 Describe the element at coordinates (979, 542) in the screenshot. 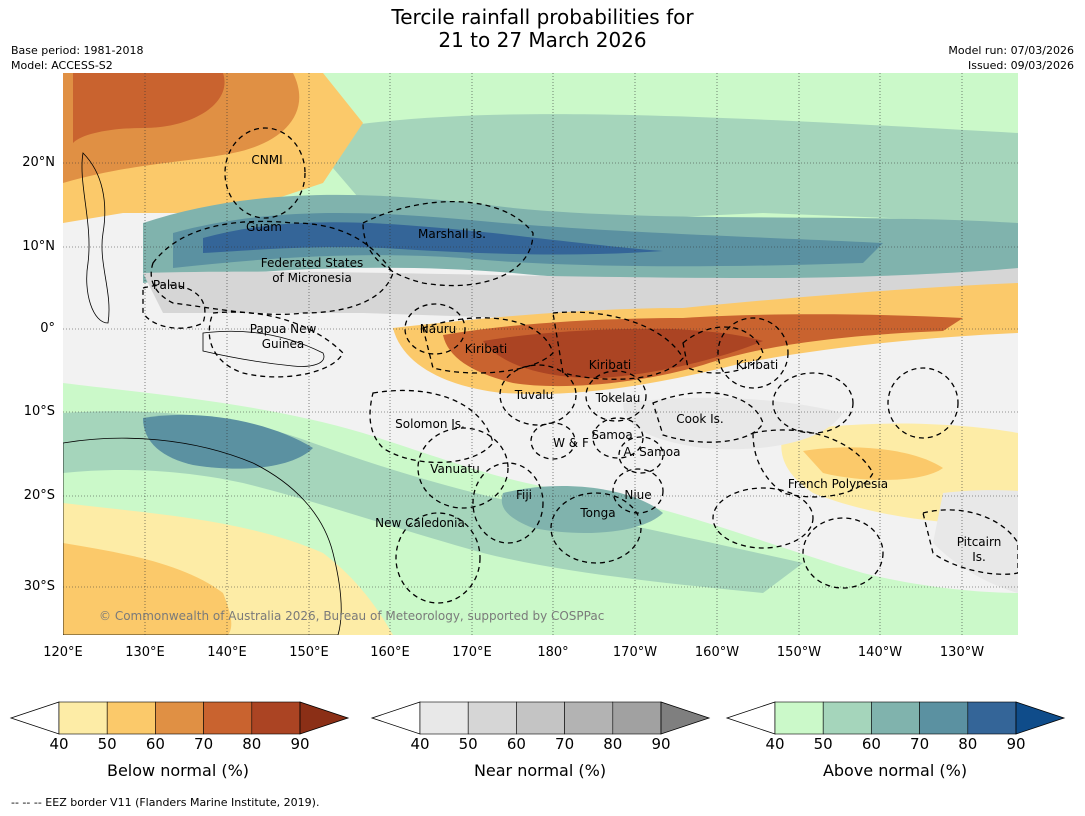

I see `place-pitcairn-line-1: Pitcairn` at that location.